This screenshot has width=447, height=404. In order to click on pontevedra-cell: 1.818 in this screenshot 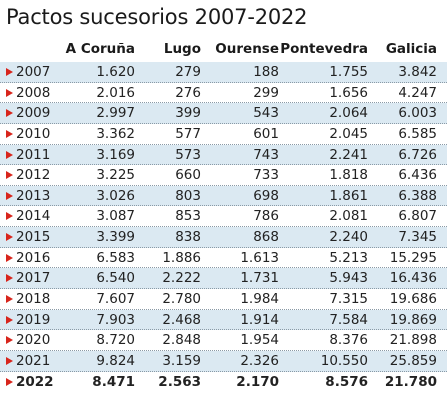, I will do `click(348, 175)`.